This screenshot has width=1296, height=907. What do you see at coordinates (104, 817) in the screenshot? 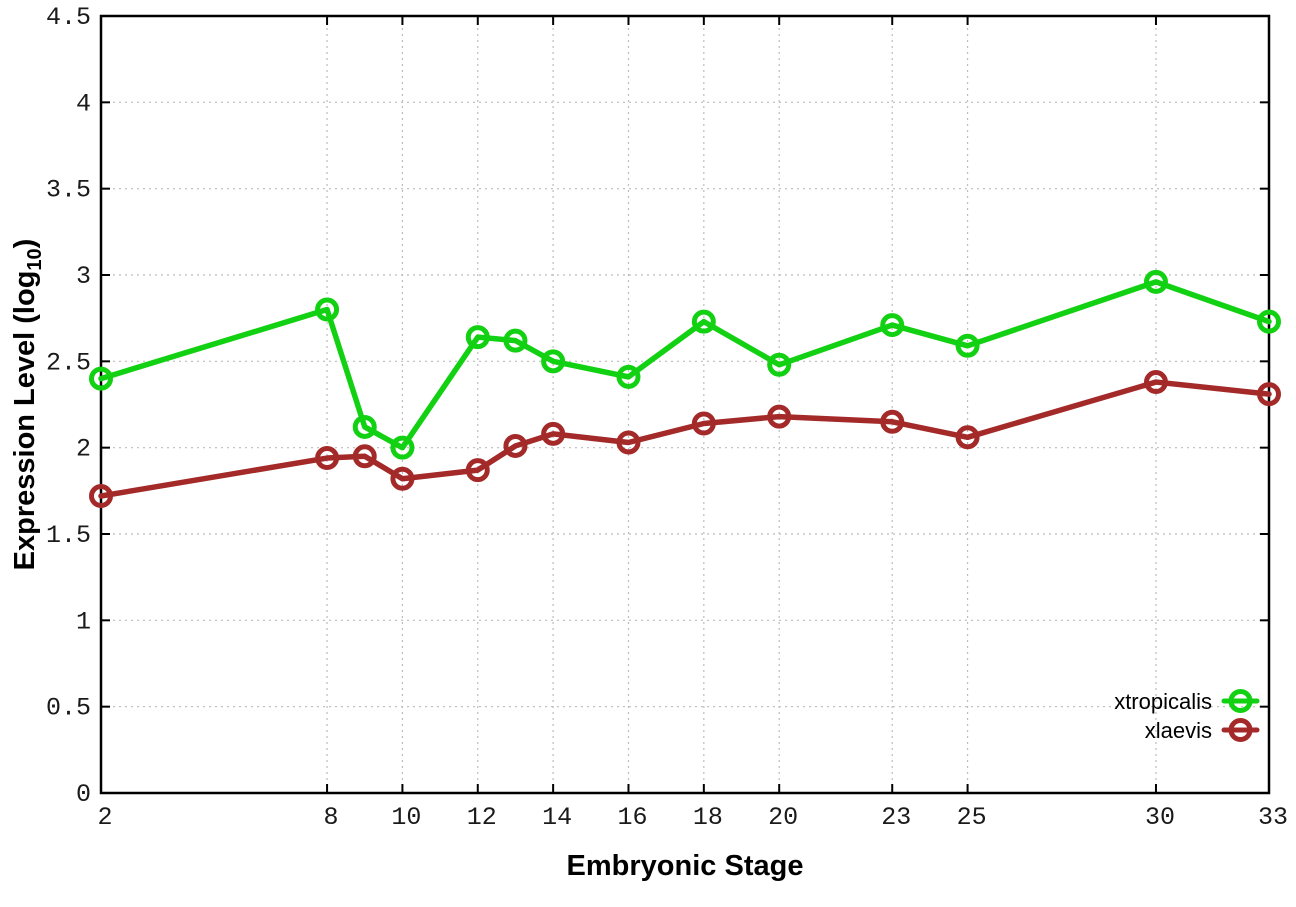
I see `x-tick-label: 2` at bounding box center [104, 817].